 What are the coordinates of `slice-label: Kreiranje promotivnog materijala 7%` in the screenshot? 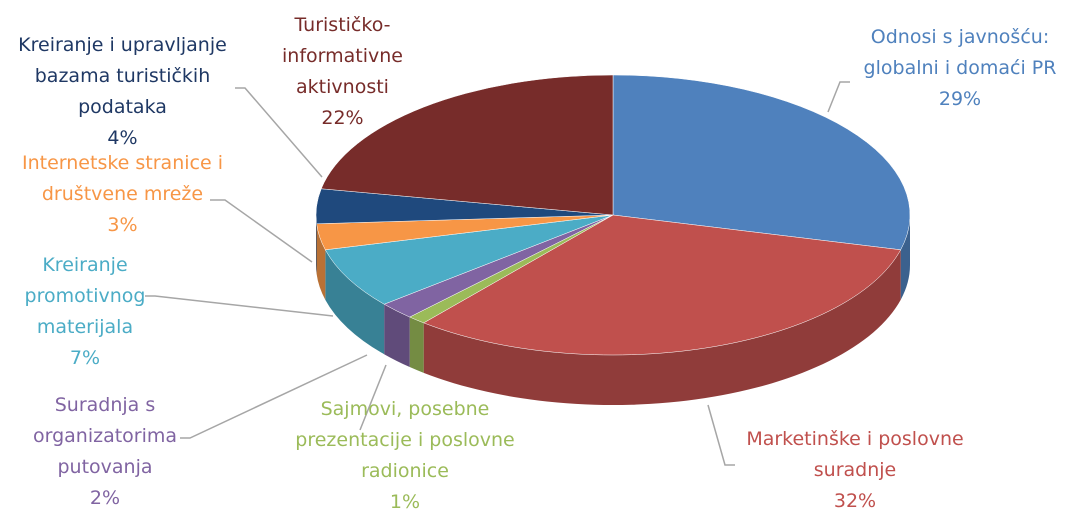 It's located at (85, 311).